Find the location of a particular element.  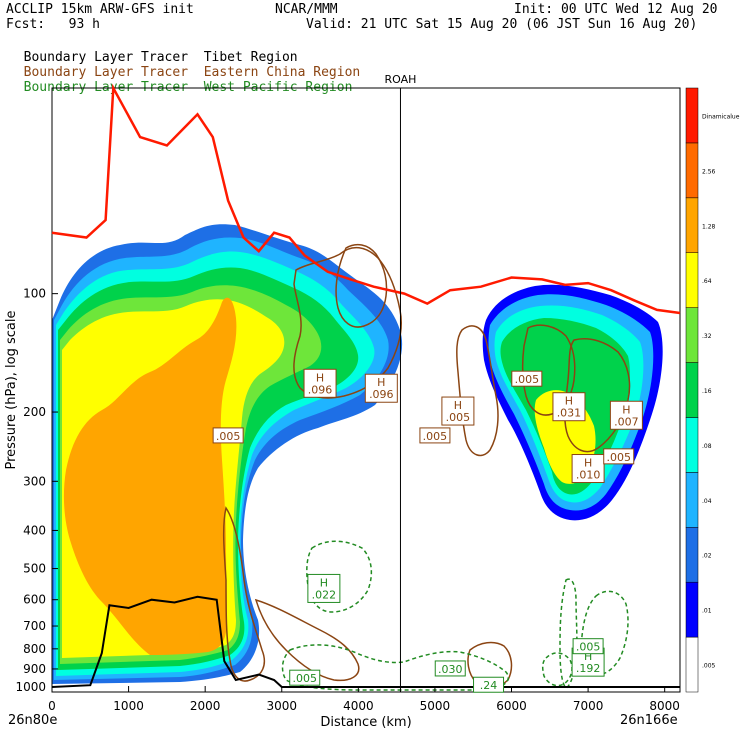

x-axis-label: Distance (km) is located at coordinates (365, 722).